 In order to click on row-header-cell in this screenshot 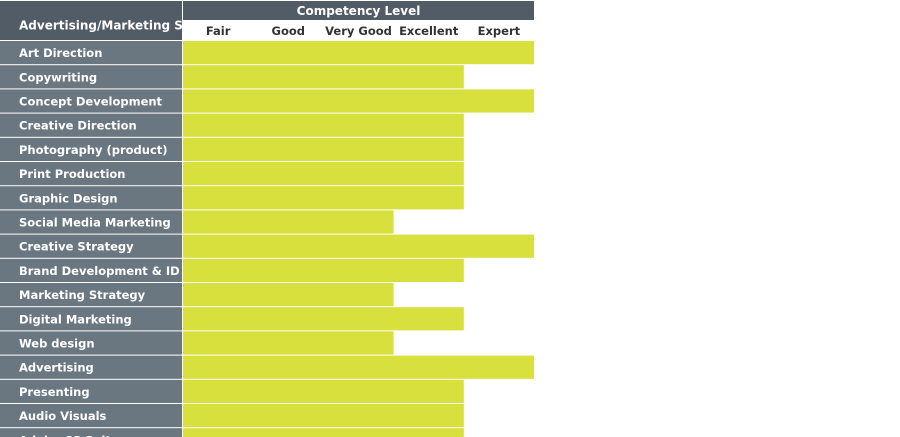, I will do `click(91, 20)`.